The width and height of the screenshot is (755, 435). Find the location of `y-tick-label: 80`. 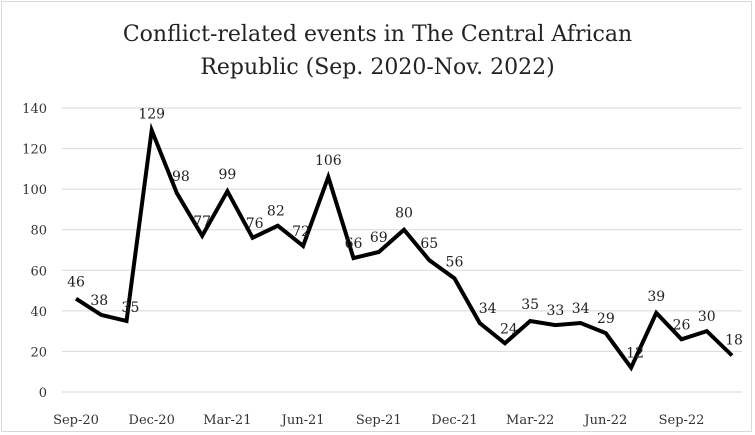

y-tick-label: 80 is located at coordinates (38, 231).